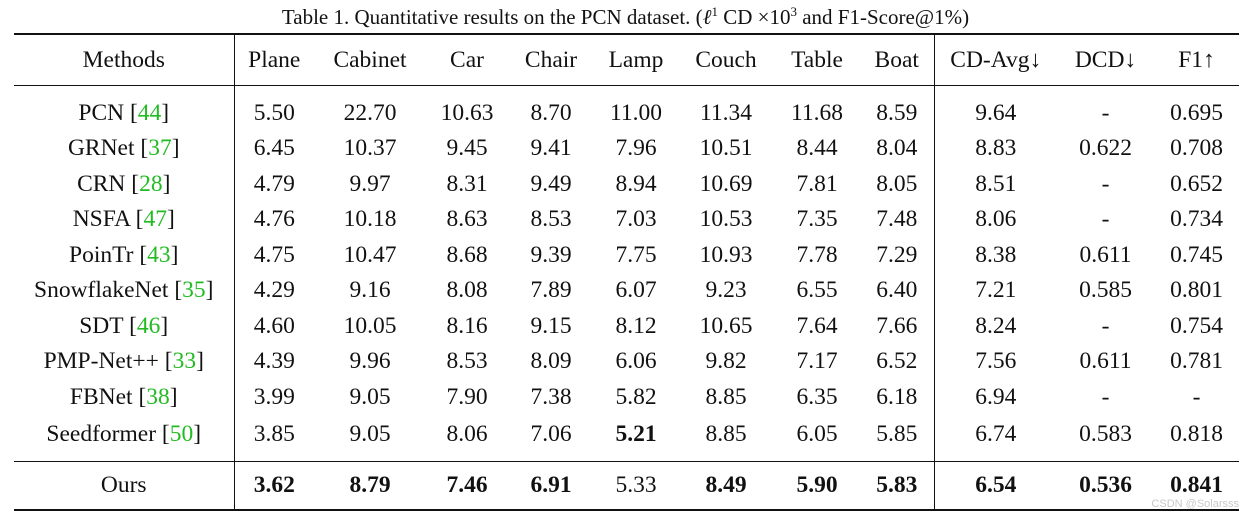 This screenshot has width=1251, height=513. Describe the element at coordinates (274, 325) in the screenshot. I see `value-cell: 4.60` at that location.